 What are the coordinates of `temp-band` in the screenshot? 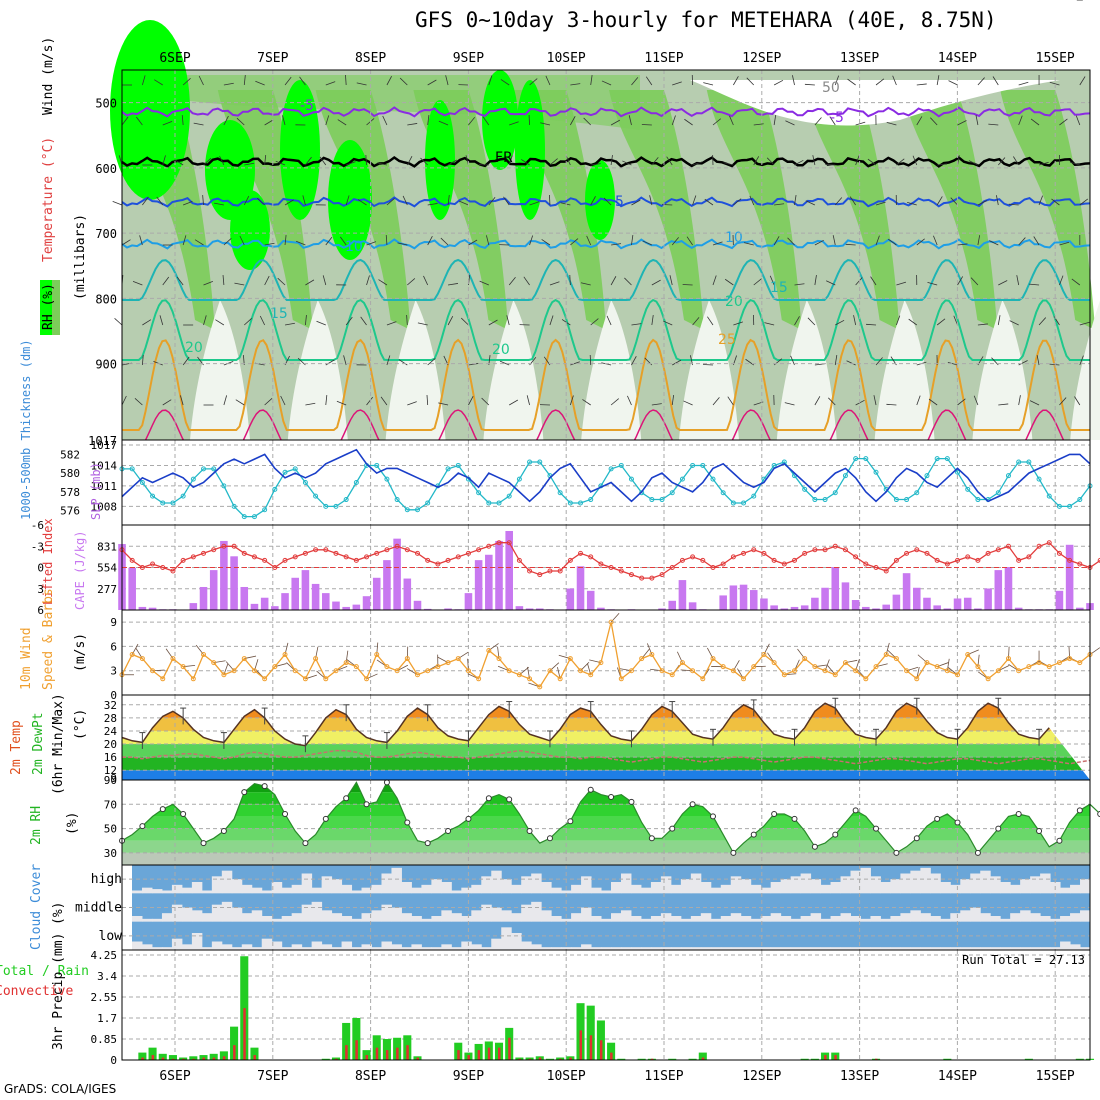 It's located at (606, 751).